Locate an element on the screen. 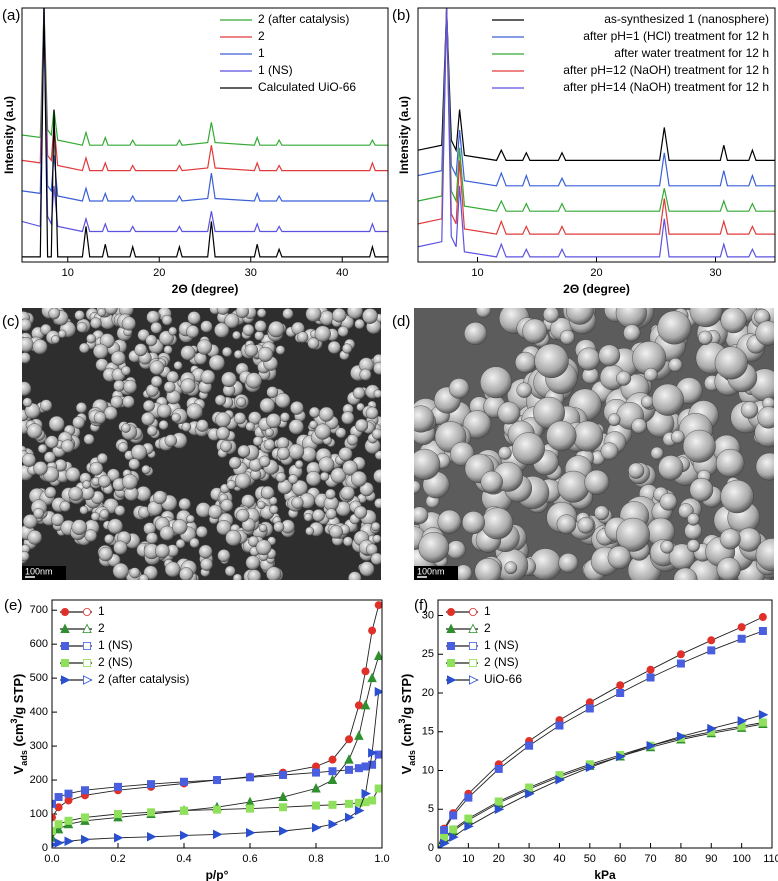 This screenshot has height=881, width=778. scale-bar-label: 100nm is located at coordinates (431, 571).